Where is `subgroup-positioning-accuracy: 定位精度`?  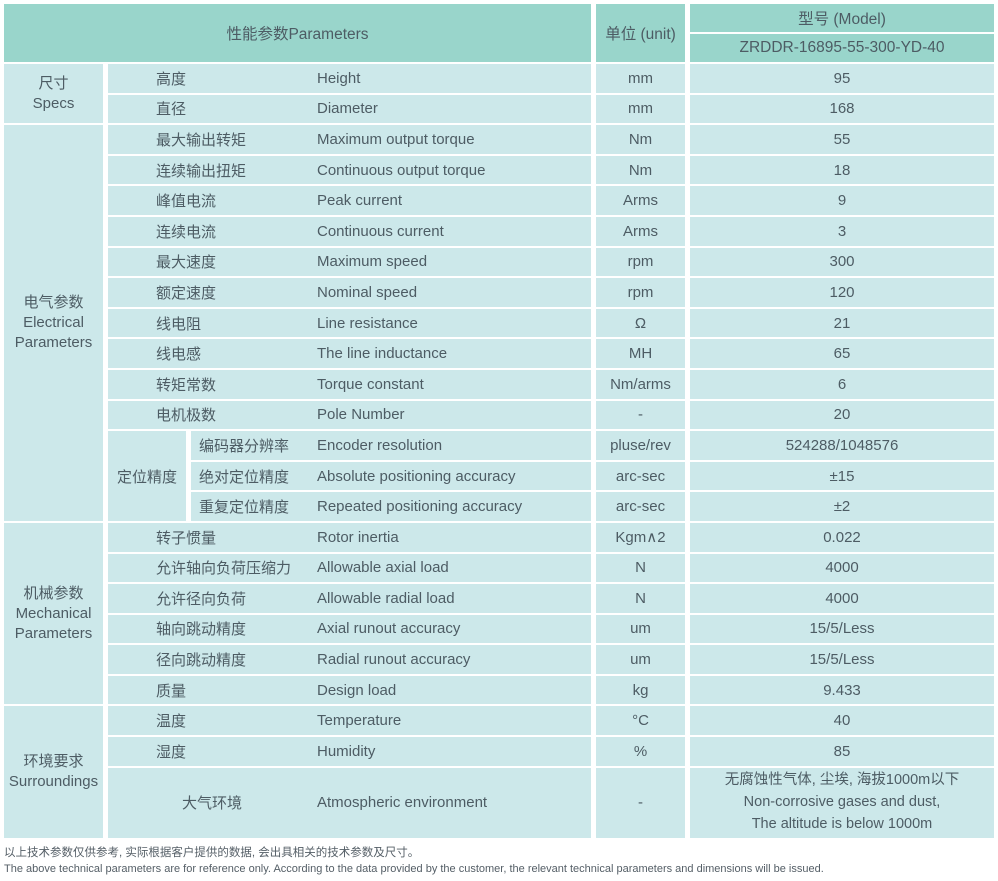 subgroup-positioning-accuracy: 定位精度 is located at coordinates (147, 476).